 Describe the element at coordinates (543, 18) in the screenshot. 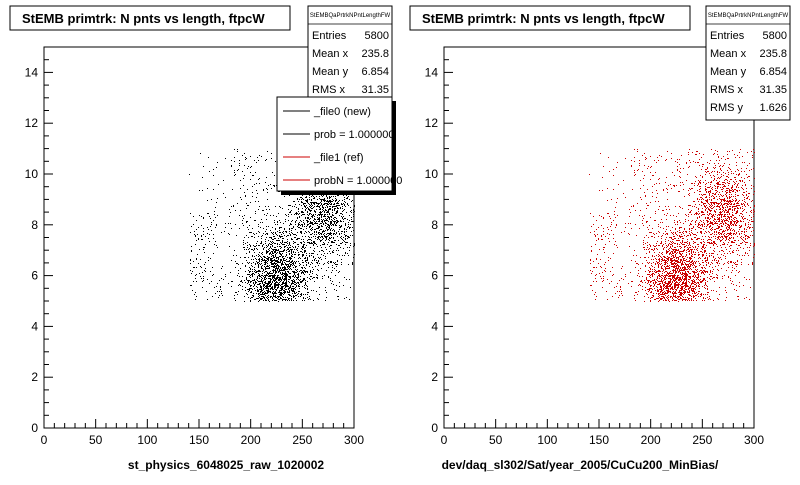

I see `right-chart-title: StEMB primtrk: N pnts vs length, ftpcW` at that location.